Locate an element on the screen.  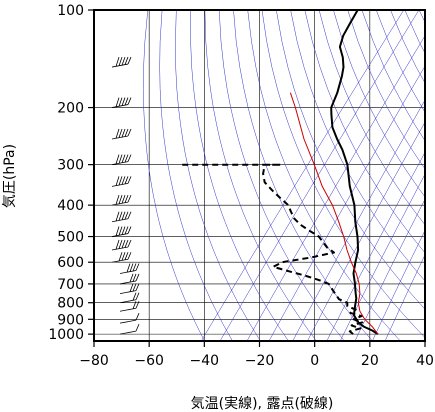
y-tick-label: 500 is located at coordinates (70, 238).